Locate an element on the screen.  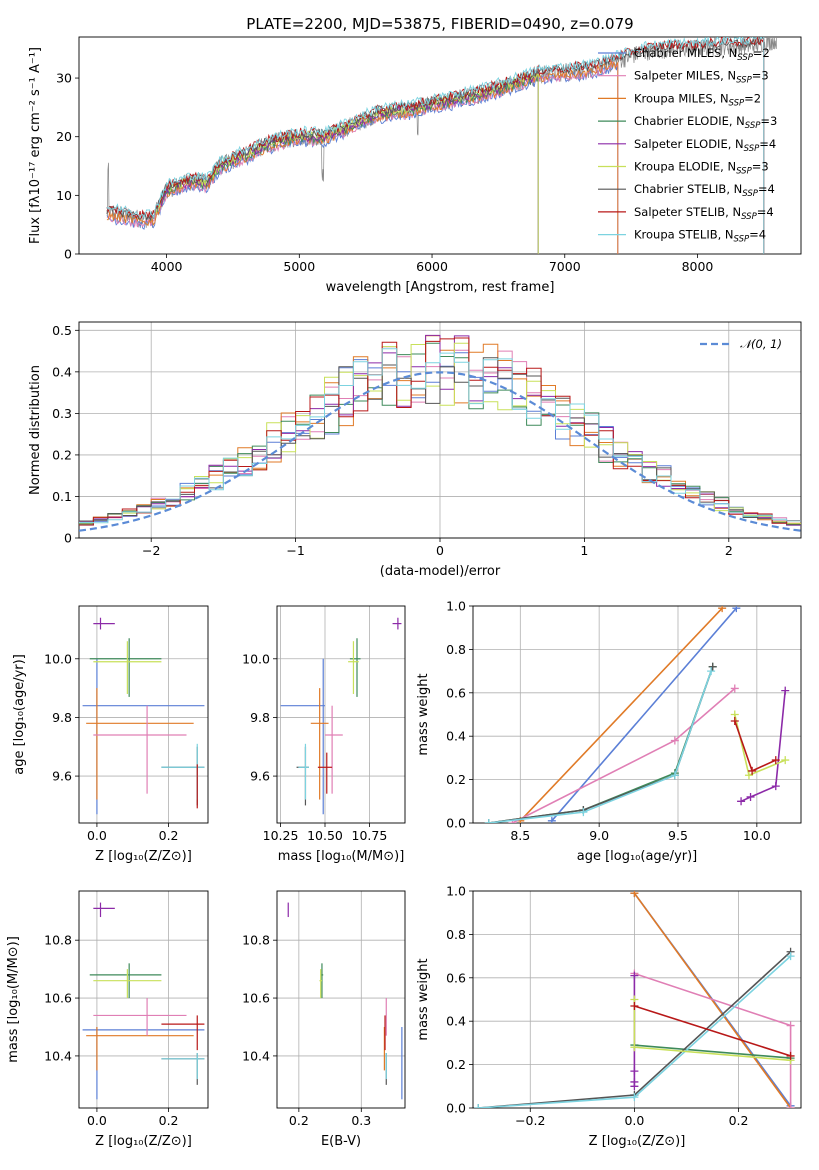
model-spectrum-salpeter_elodie is located at coordinates (347, 163).